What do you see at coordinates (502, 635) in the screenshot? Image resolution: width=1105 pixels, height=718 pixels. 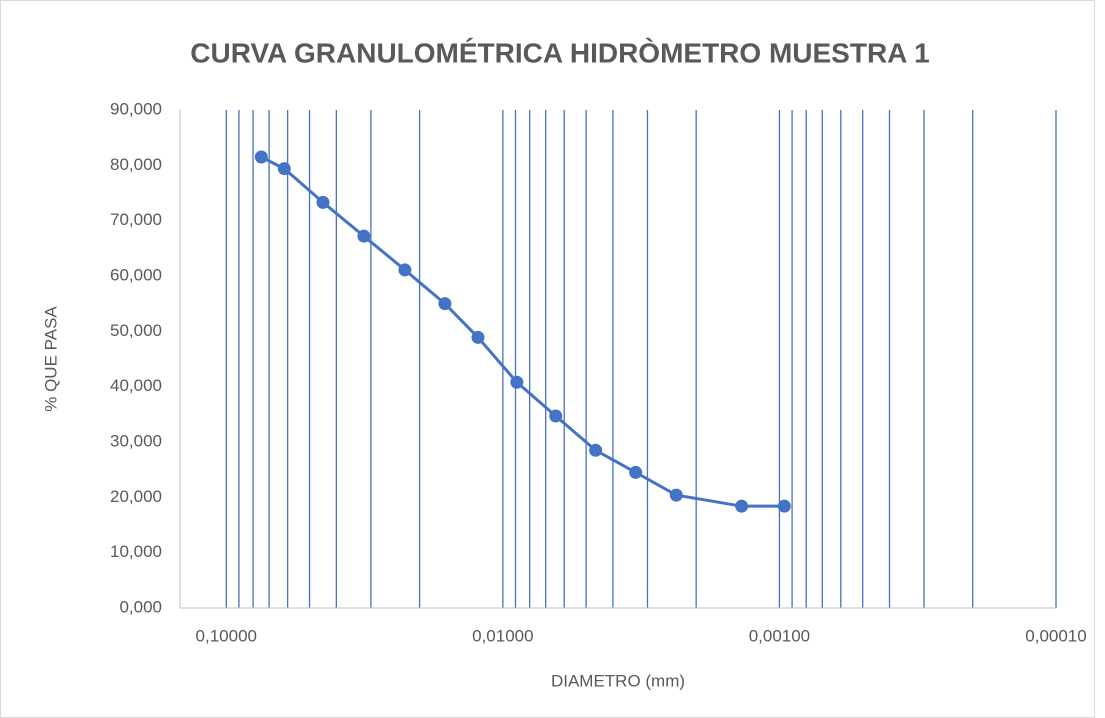 I see `x-tick-label: 0,01000` at bounding box center [502, 635].